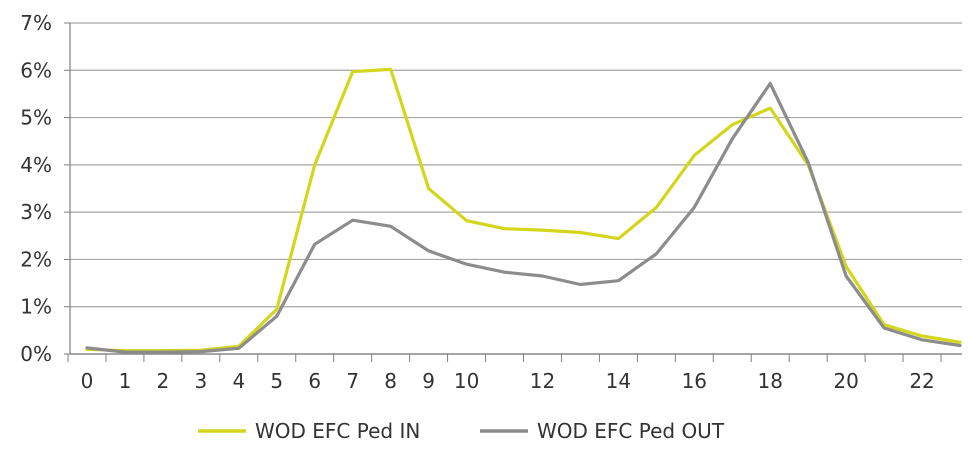 The height and width of the screenshot is (454, 970). Describe the element at coordinates (36, 354) in the screenshot. I see `y-tick-label: 0%` at that location.